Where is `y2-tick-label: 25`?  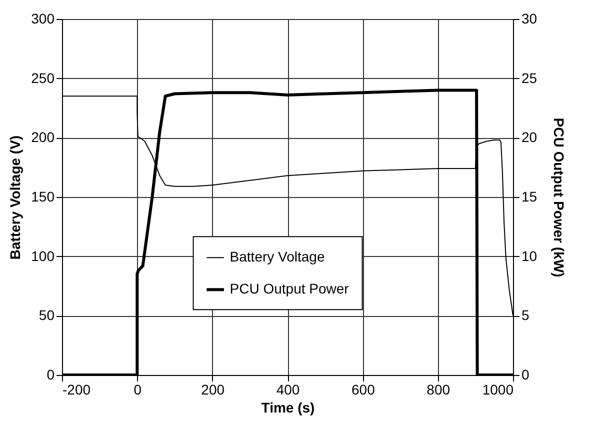 y2-tick-label: 25 is located at coordinates (530, 78).